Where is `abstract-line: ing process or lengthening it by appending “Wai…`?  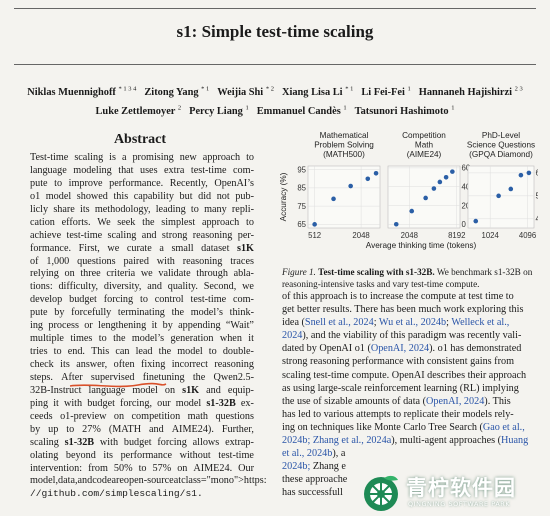
abstract-line: ing process or lengthening it by appending “Wai… is located at coordinates (142, 326).